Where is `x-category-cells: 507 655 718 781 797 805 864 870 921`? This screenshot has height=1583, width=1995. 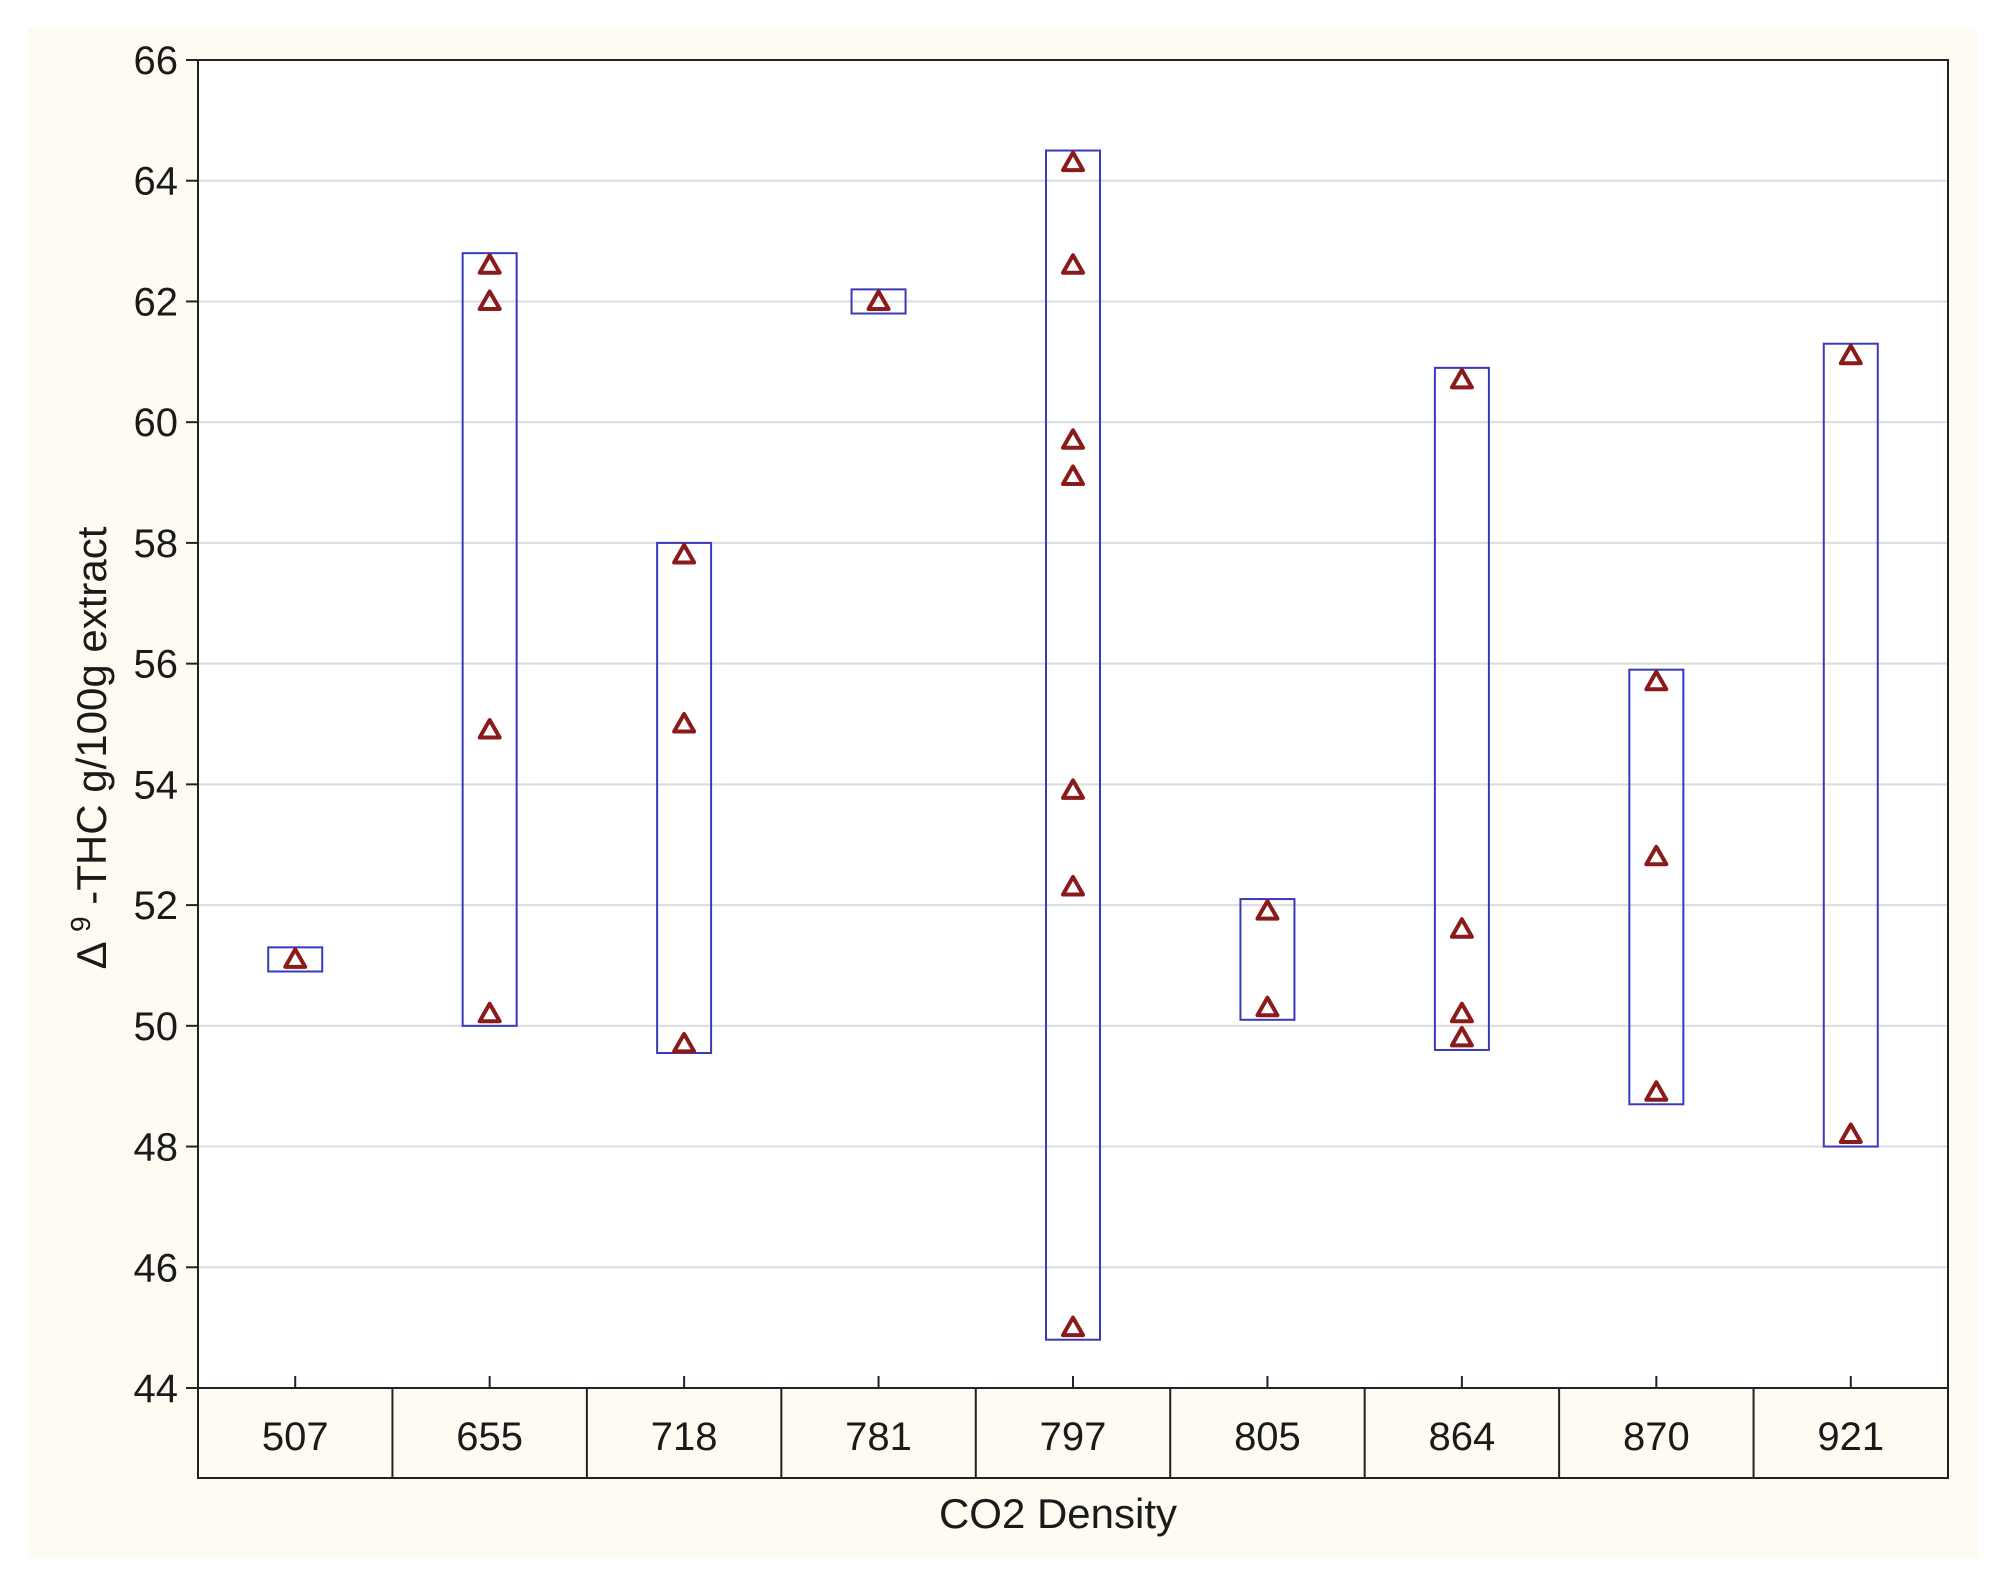 x-category-cells: 507 655 718 781 797 805 864 870 921 is located at coordinates (1073, 1433).